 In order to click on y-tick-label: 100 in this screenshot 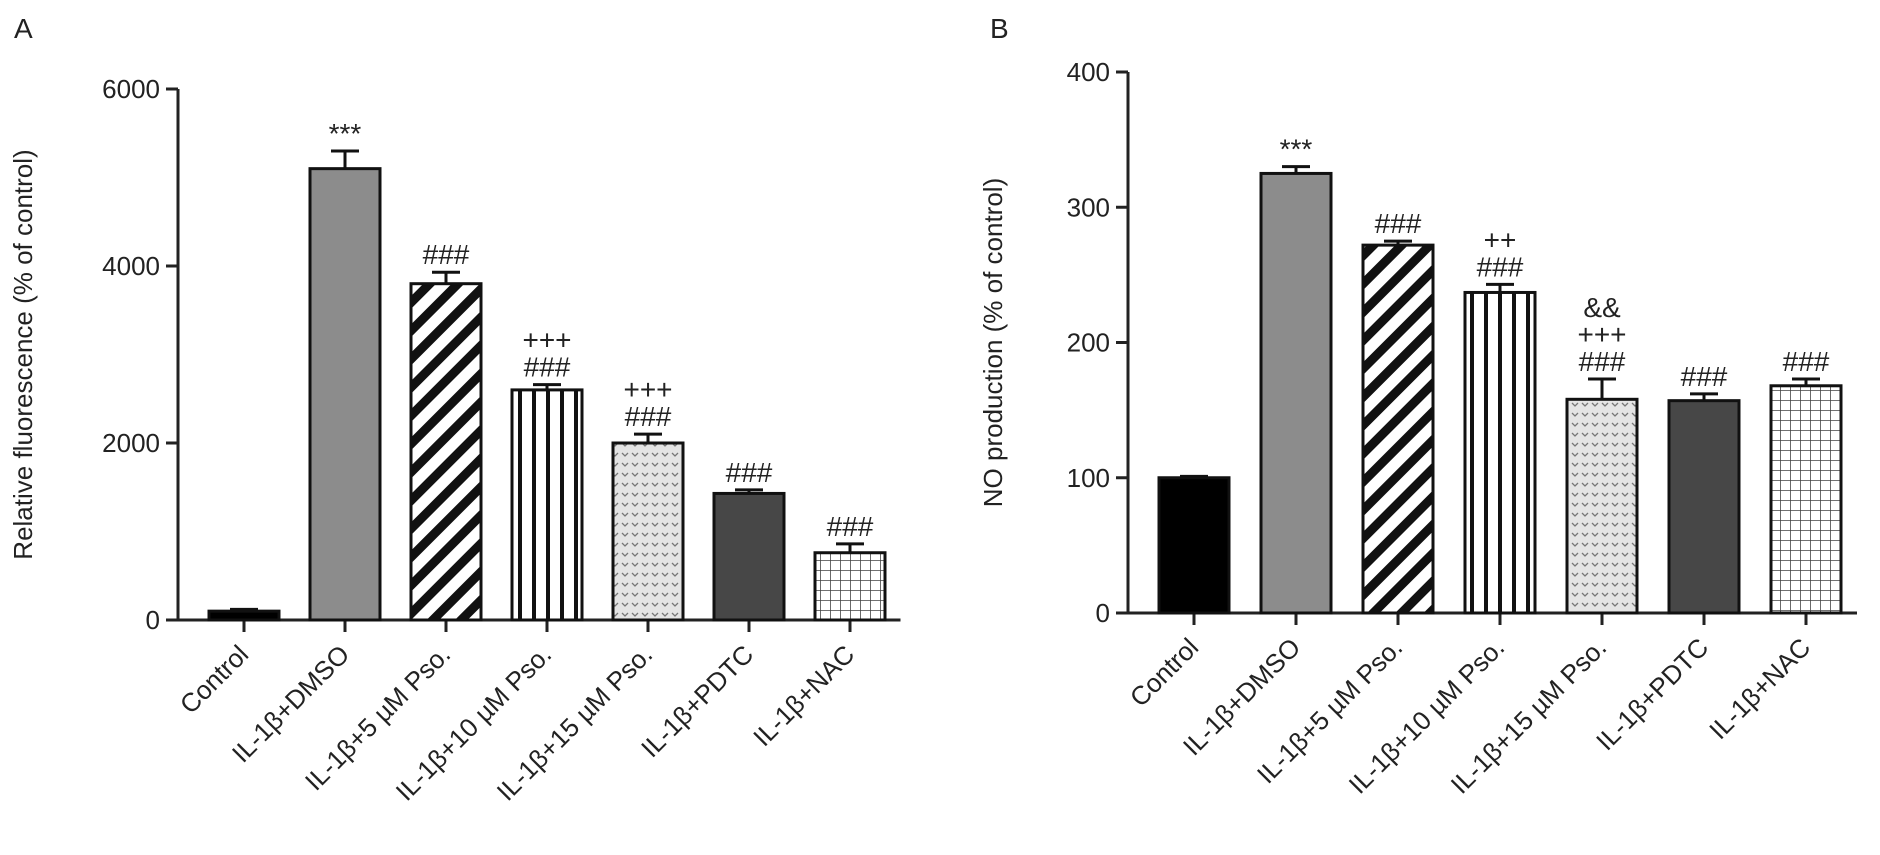, I will do `click(1088, 478)`.